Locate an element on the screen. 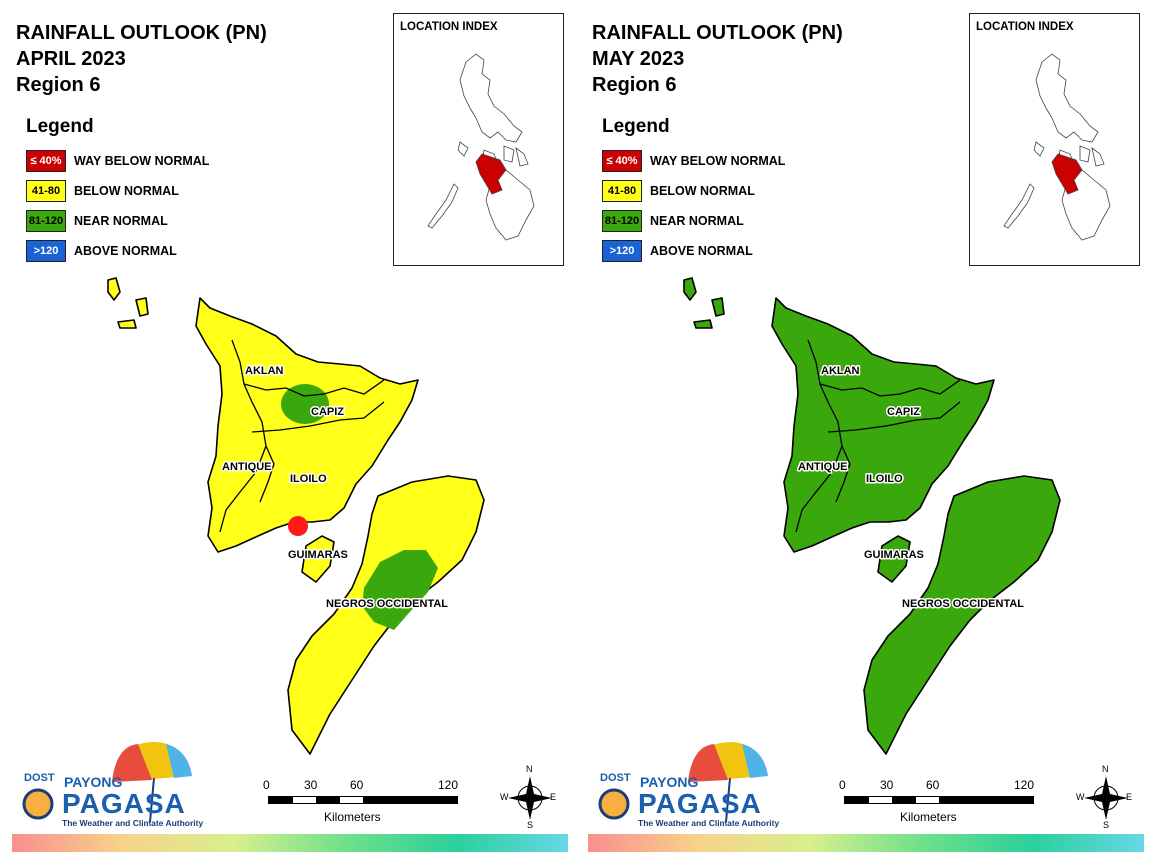  legend-title: Legend is located at coordinates (60, 126).